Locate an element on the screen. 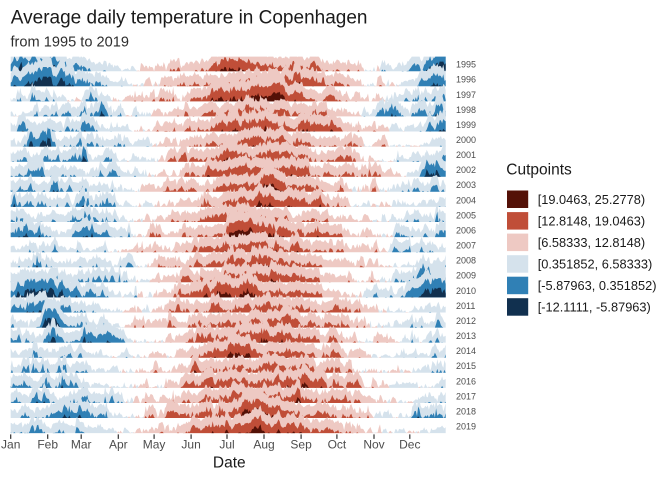  svg-text: [19.0463, 25.2778) is located at coordinates (591, 199).